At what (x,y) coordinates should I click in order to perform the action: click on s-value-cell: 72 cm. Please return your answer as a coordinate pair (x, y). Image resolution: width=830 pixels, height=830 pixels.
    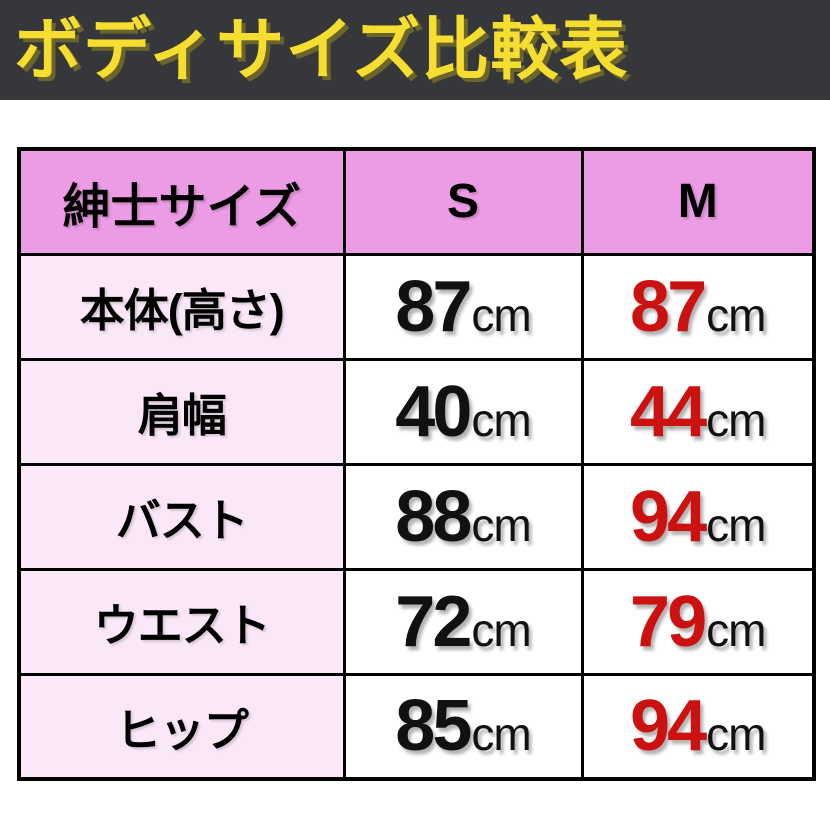
    Looking at the image, I should click on (463, 621).